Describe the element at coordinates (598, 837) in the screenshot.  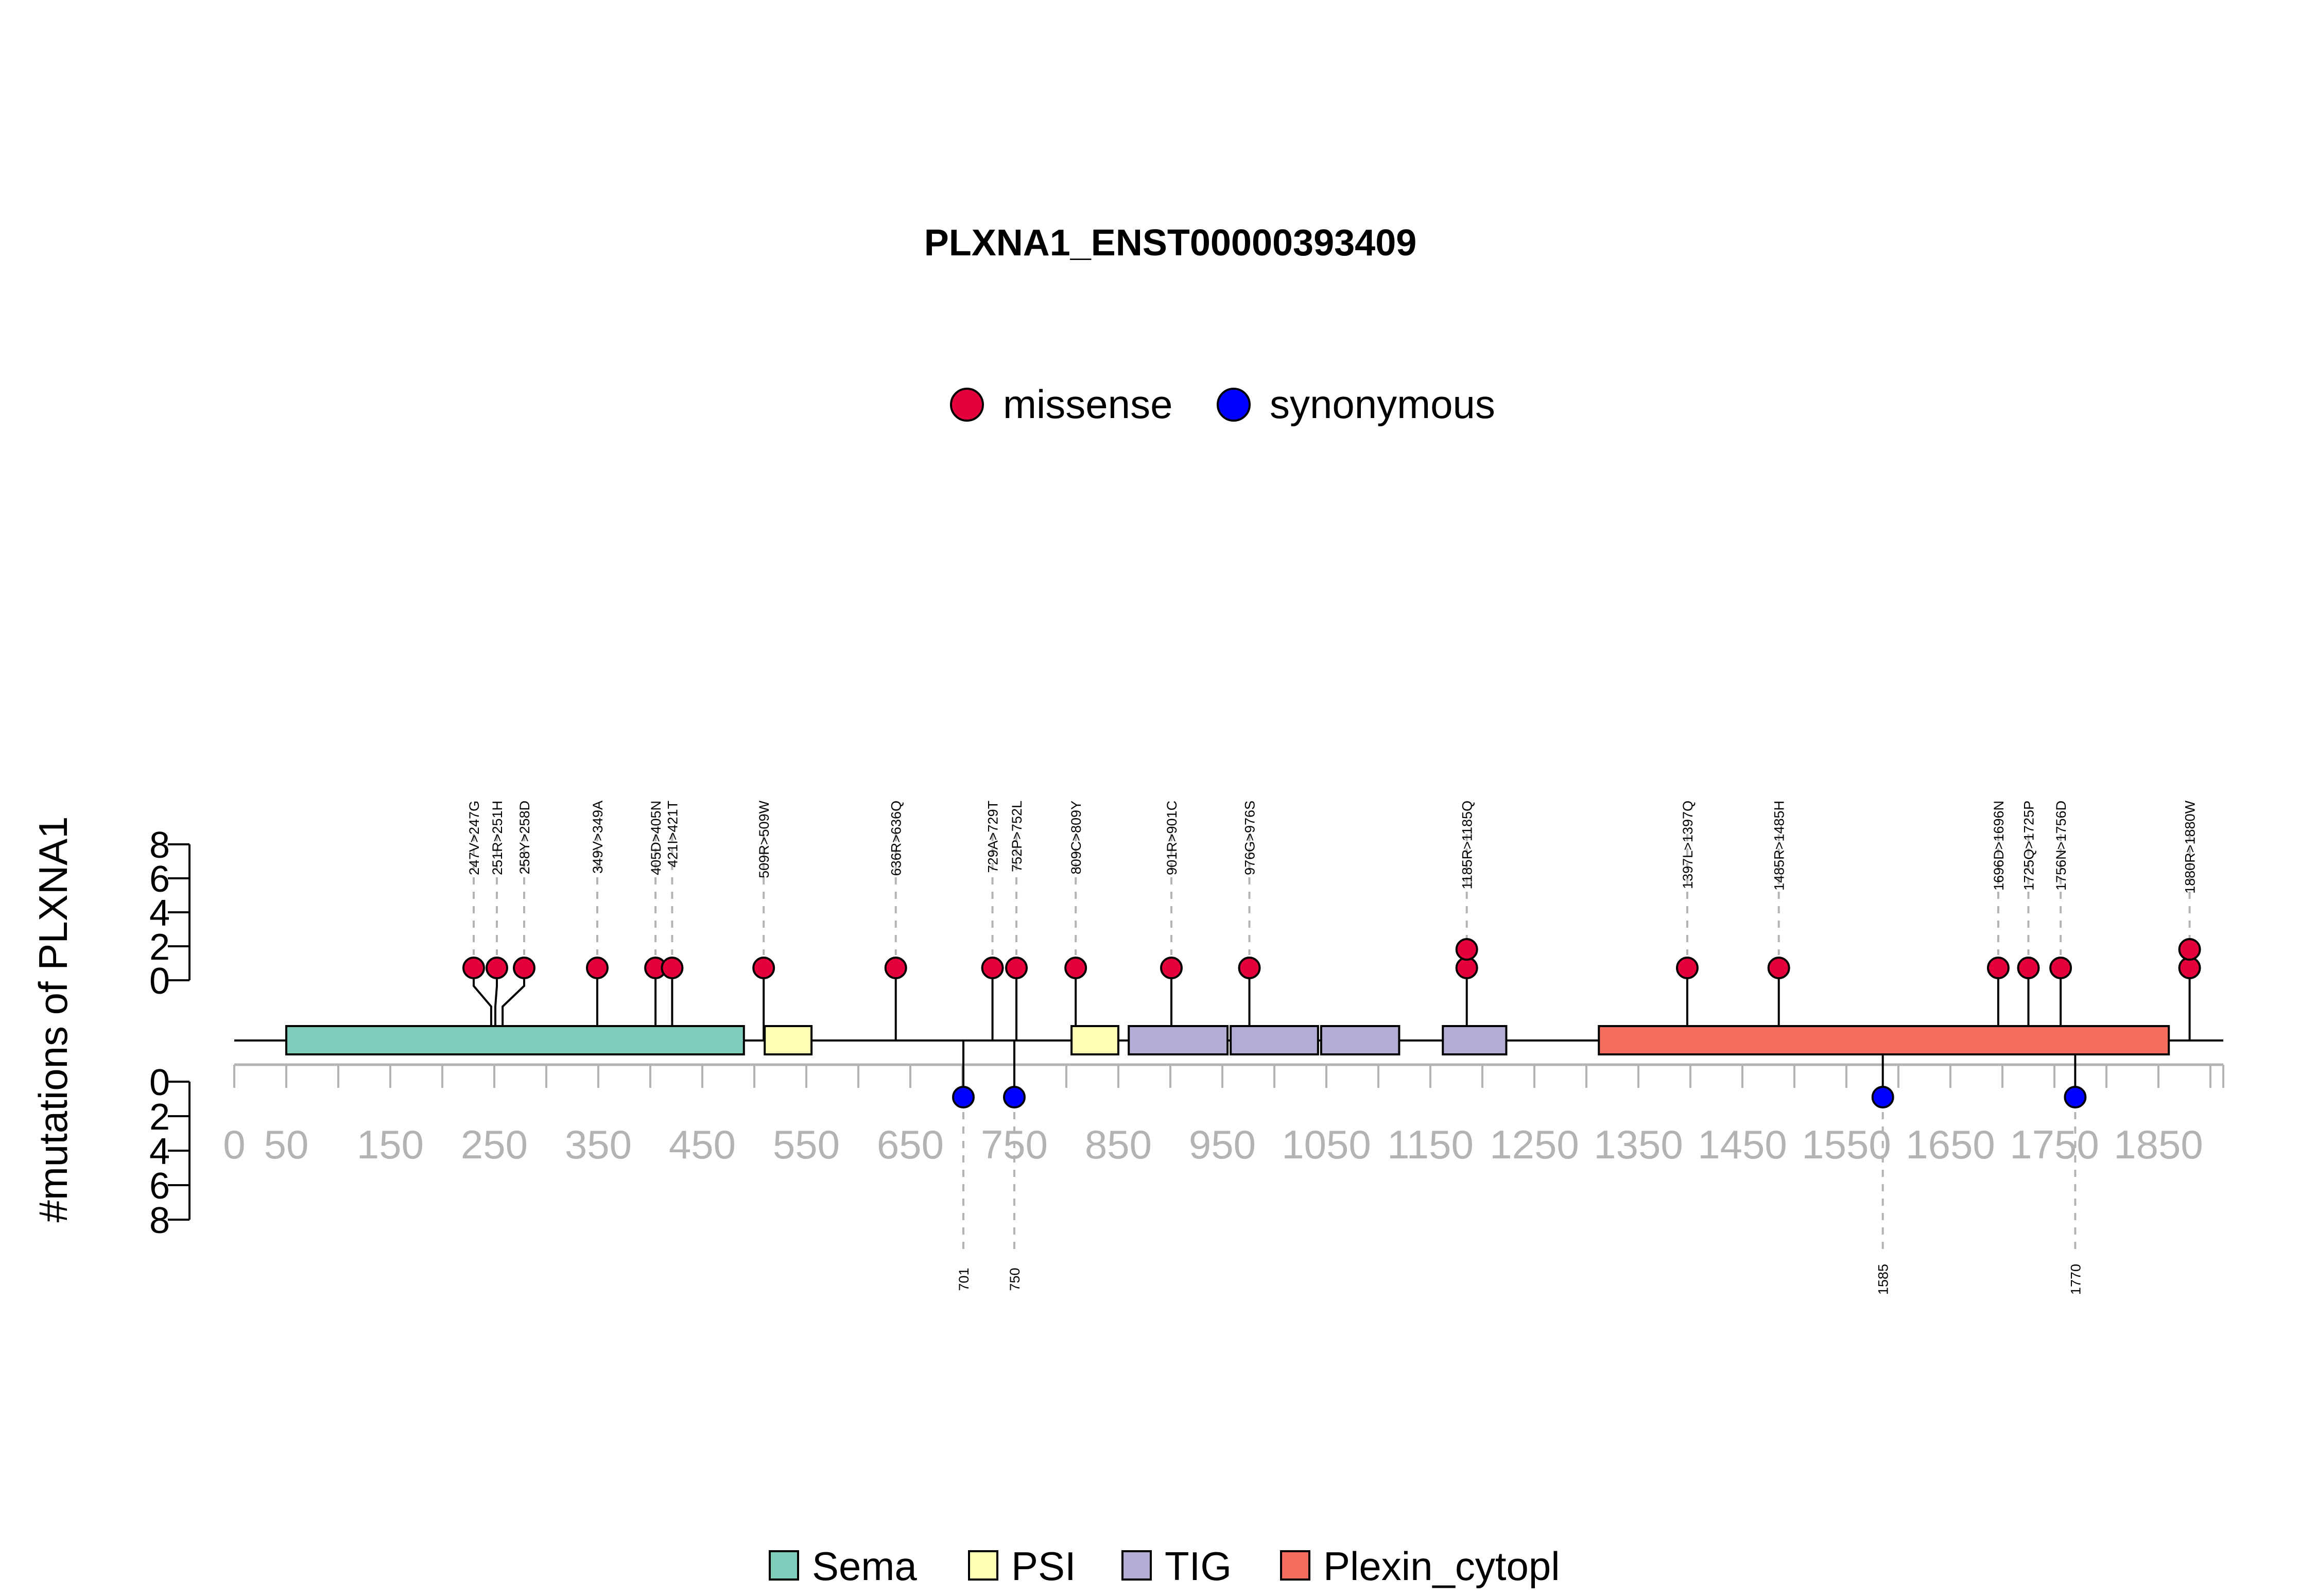
I see `mutation-label-349: 349V>349A` at that location.